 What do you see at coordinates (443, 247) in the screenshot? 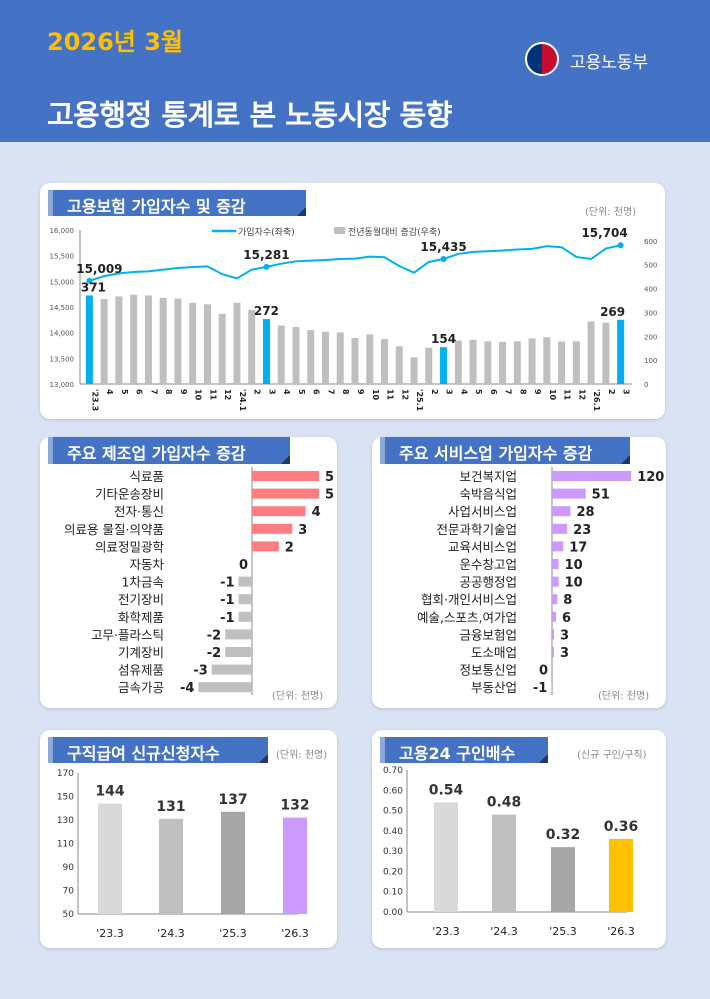
I see `line-data-label: 15,435` at bounding box center [443, 247].